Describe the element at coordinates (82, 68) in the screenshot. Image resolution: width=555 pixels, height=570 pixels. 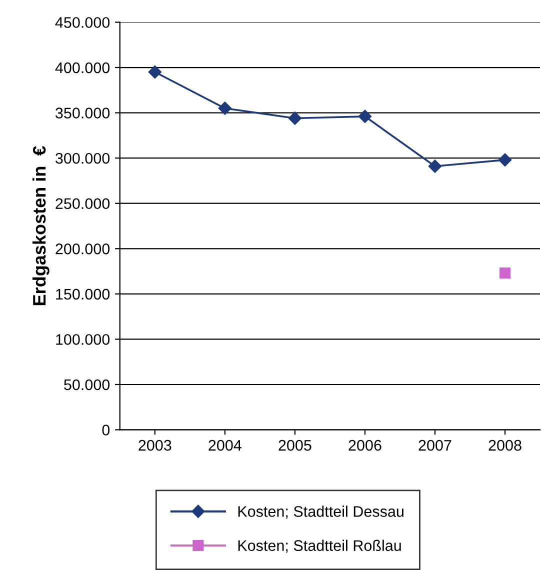
I see `y-tick-label: 400.000` at that location.